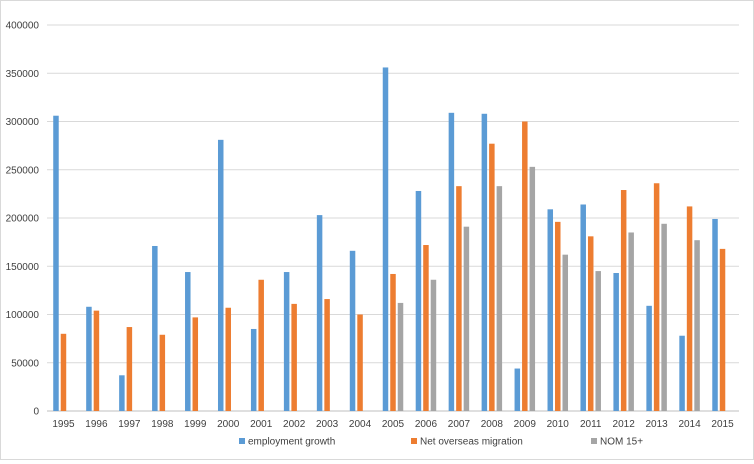 The height and width of the screenshot is (464, 754). I want to click on bar-employment-growth-2011, so click(583, 307).